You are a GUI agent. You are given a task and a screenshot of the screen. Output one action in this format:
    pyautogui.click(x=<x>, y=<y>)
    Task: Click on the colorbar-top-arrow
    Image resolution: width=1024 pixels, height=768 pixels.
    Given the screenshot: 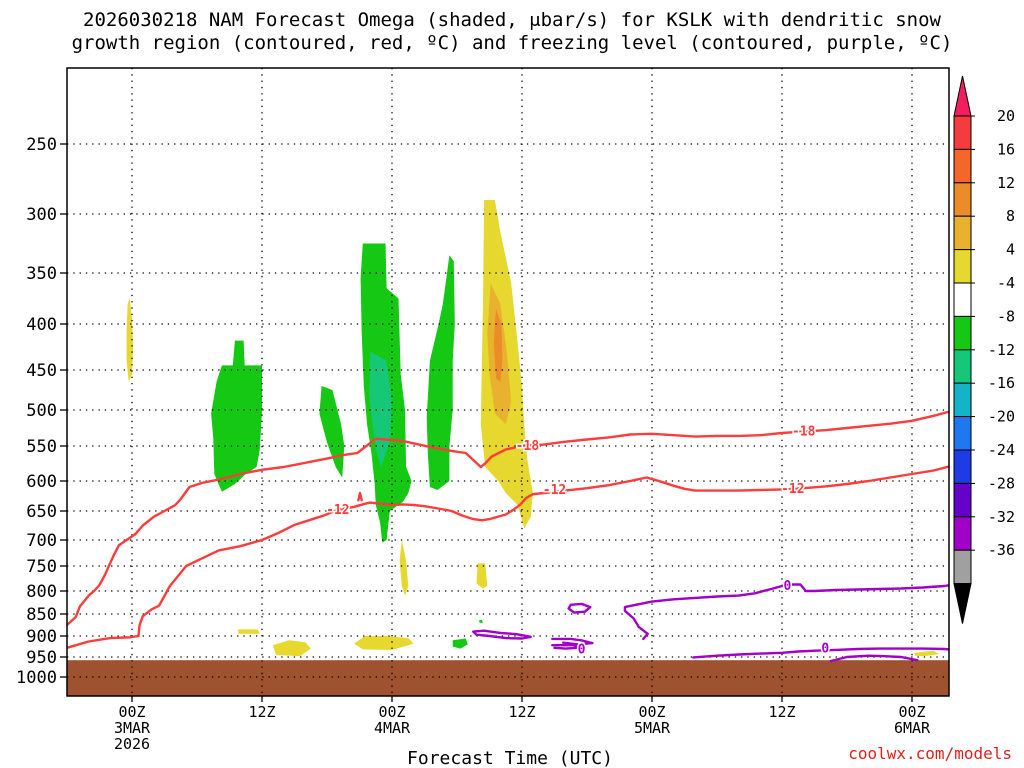 What is the action you would take?
    pyautogui.click(x=962, y=96)
    